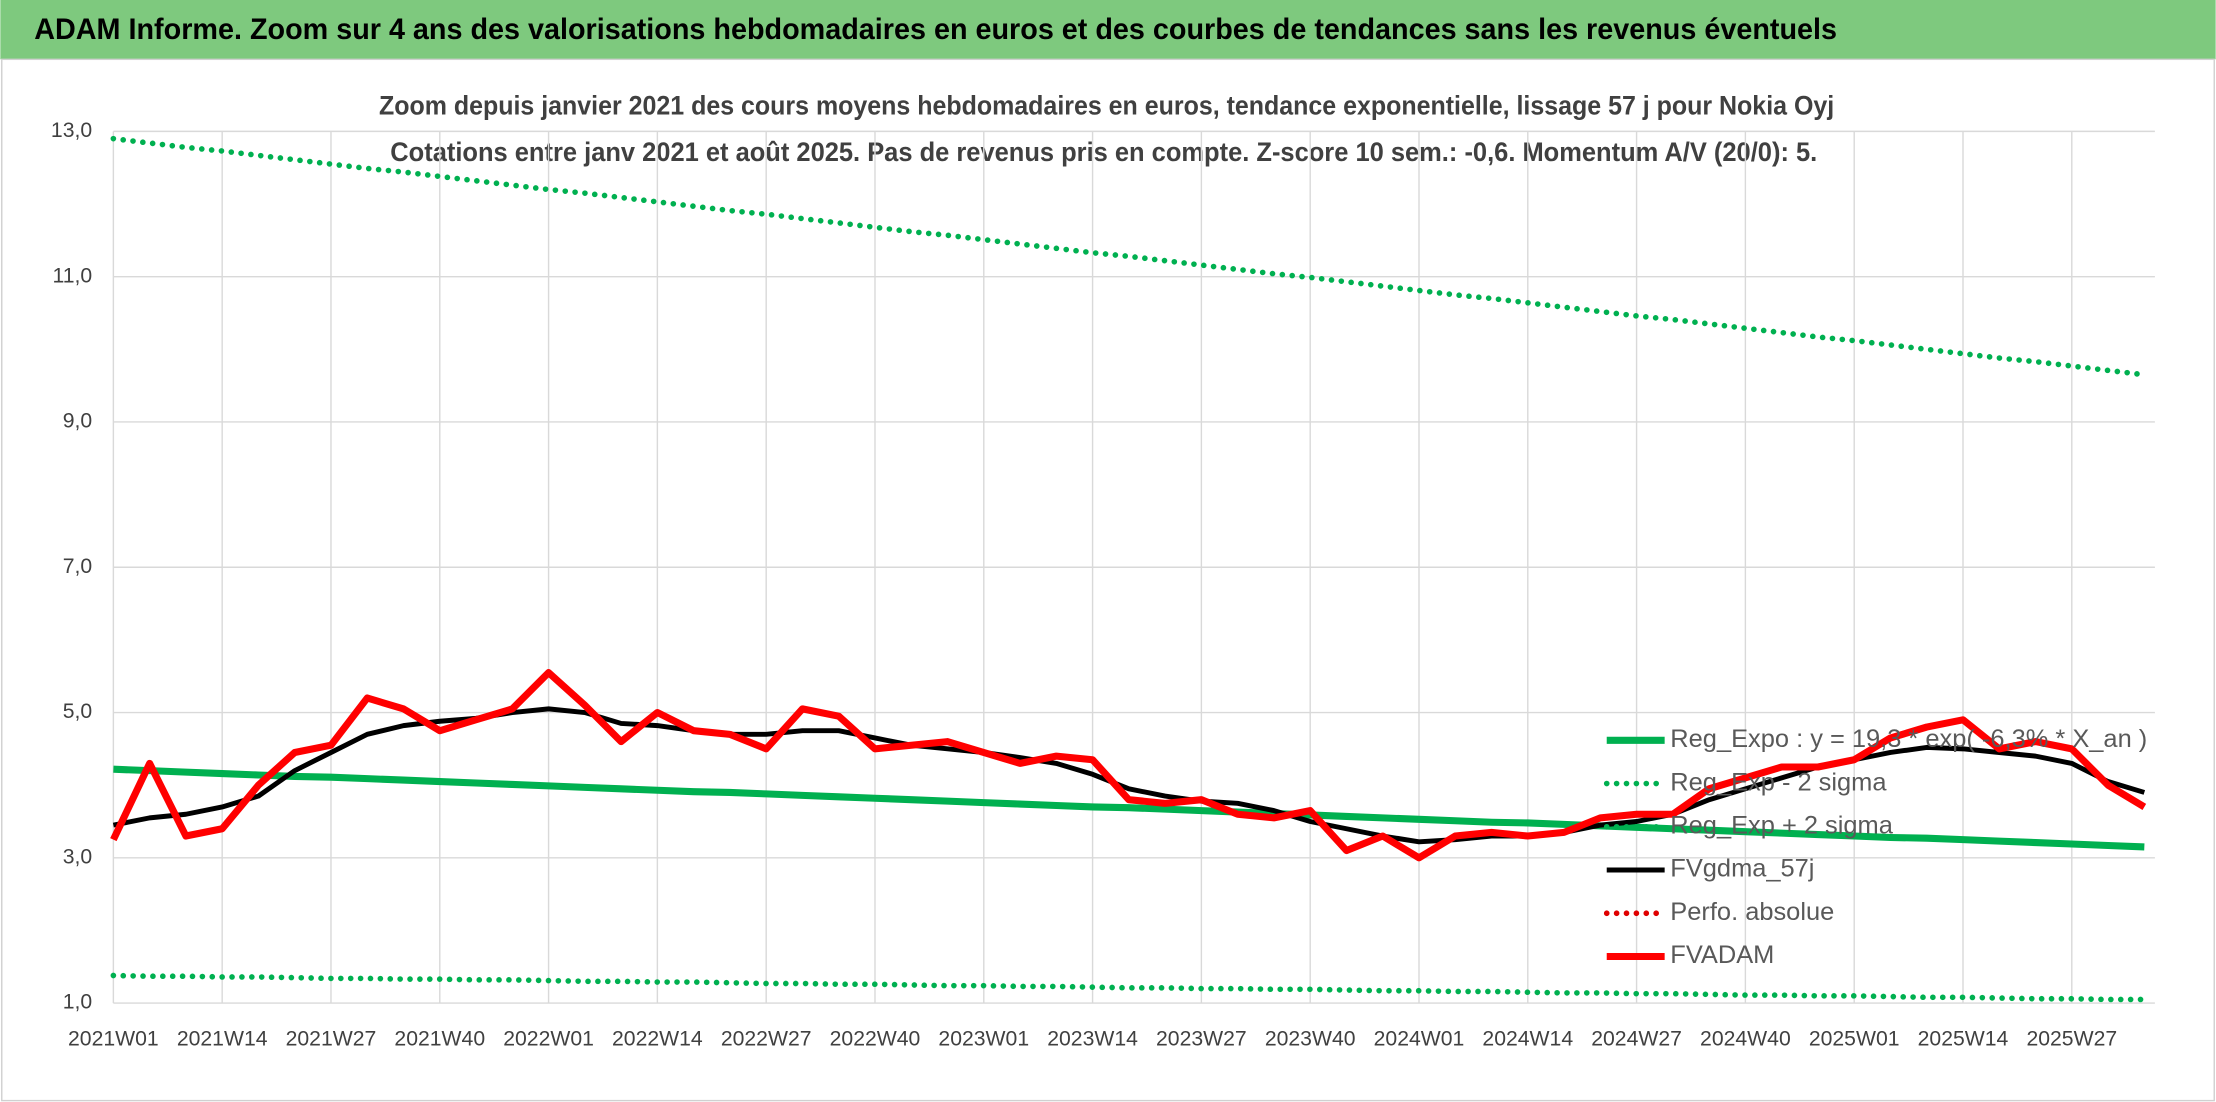  Describe the element at coordinates (77, 856) in the screenshot. I see `y-tick-label: 3,0` at that location.